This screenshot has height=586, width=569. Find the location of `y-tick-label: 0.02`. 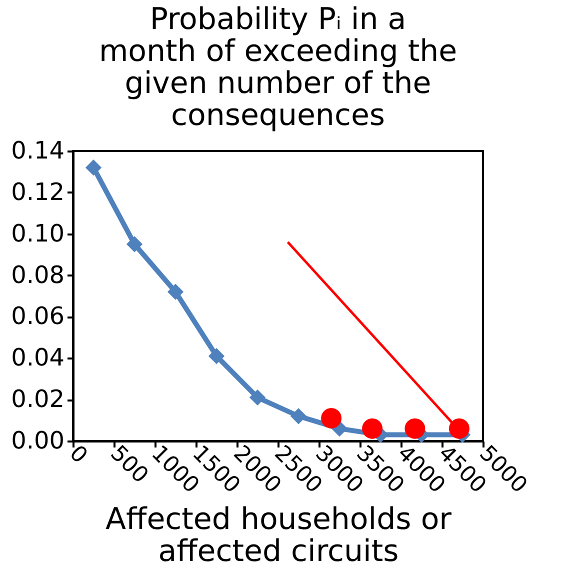

y-tick-label: 0.02 is located at coordinates (37, 399).